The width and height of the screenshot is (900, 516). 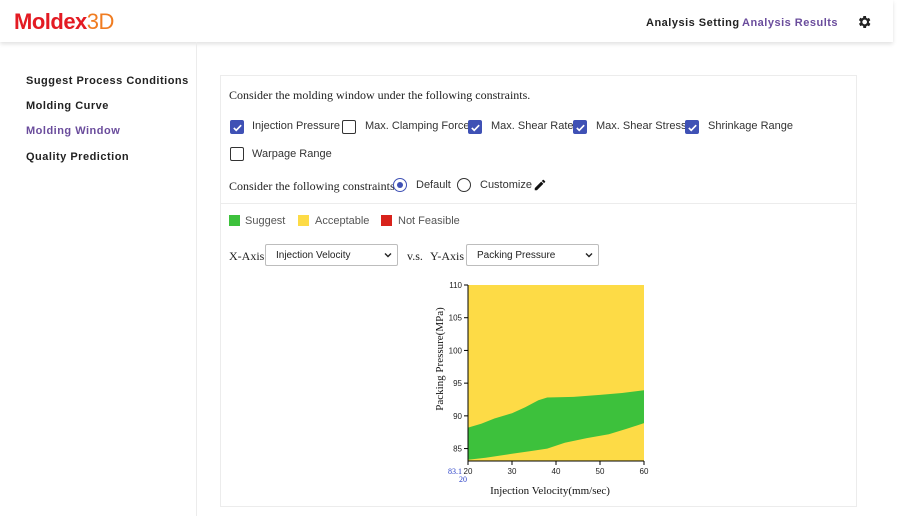 What do you see at coordinates (864, 22) in the screenshot?
I see `gear-icon` at bounding box center [864, 22].